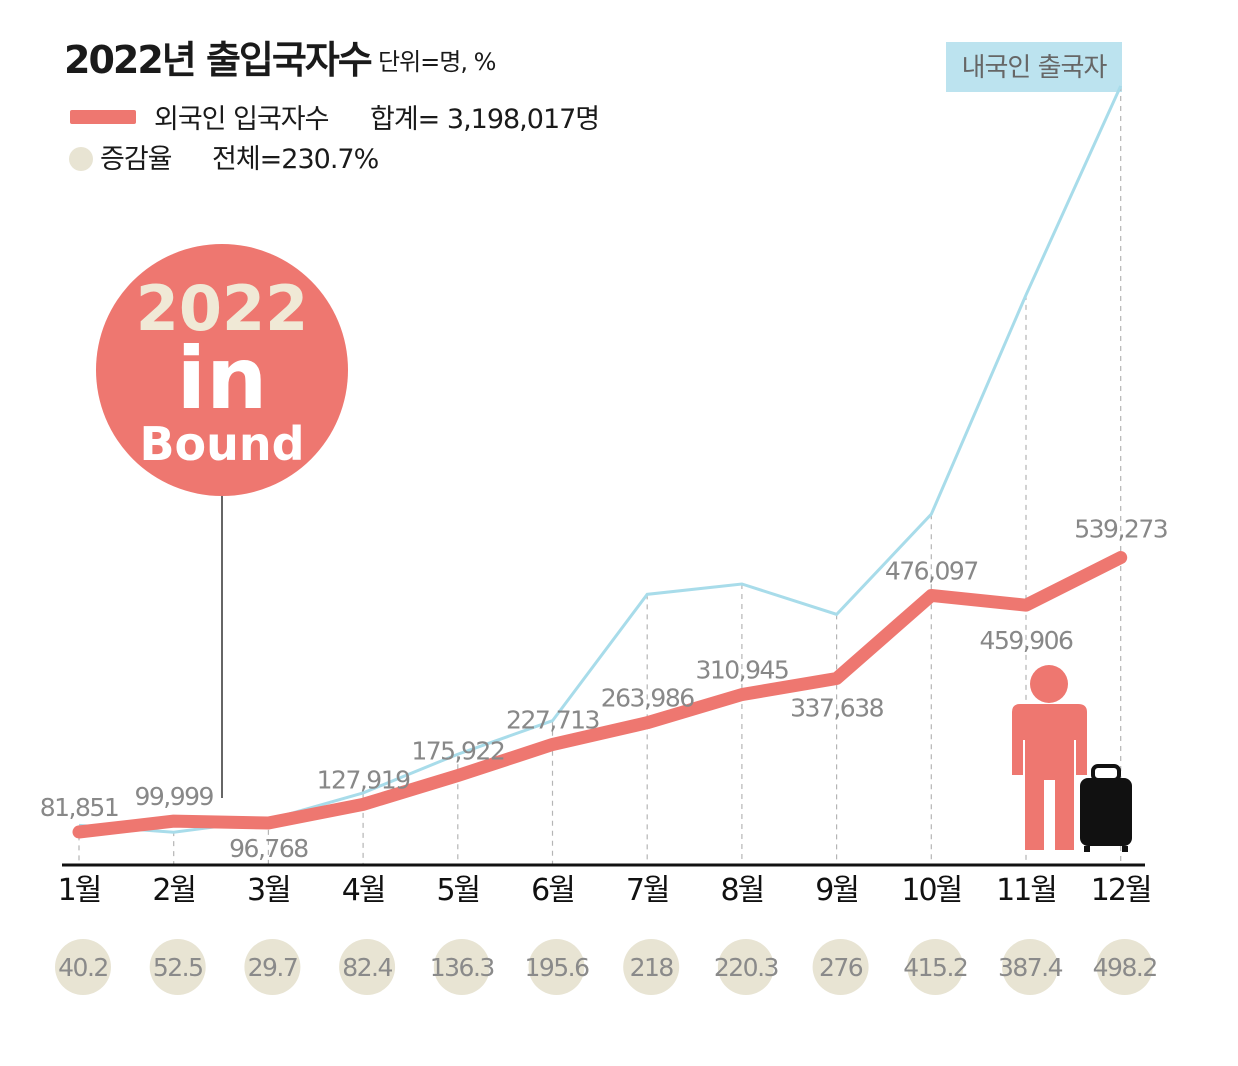 This screenshot has height=1066, width=1238. What do you see at coordinates (103, 117) in the screenshot?
I see `legend-foreign-swatch` at bounding box center [103, 117].